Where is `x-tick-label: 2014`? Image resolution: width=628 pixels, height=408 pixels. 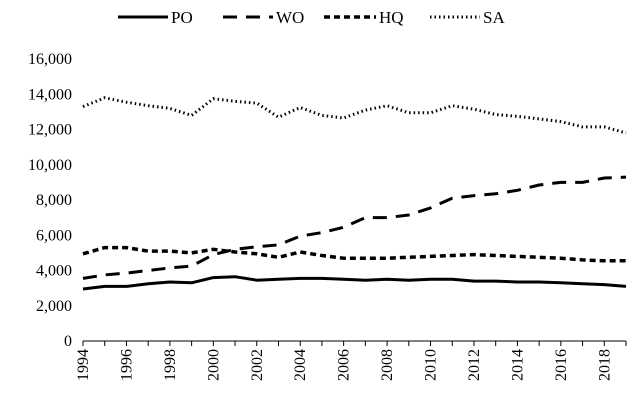
x-tick-label: 2014 is located at coordinates (517, 365).